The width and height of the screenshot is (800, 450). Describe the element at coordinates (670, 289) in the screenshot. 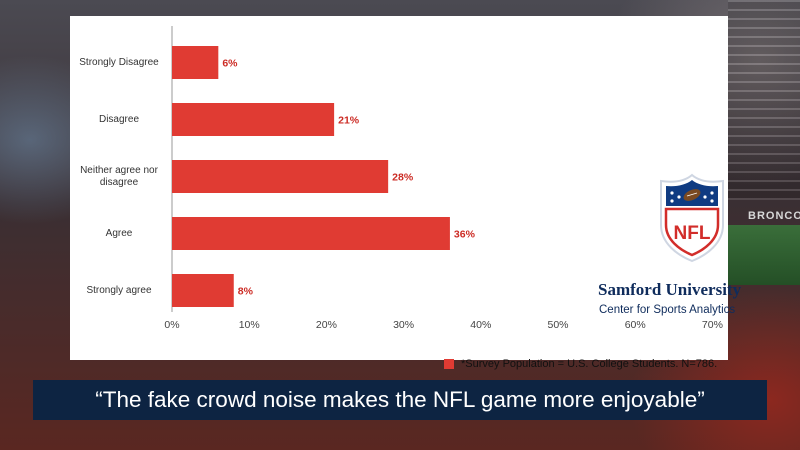

I see `org-name: Samford University` at that location.